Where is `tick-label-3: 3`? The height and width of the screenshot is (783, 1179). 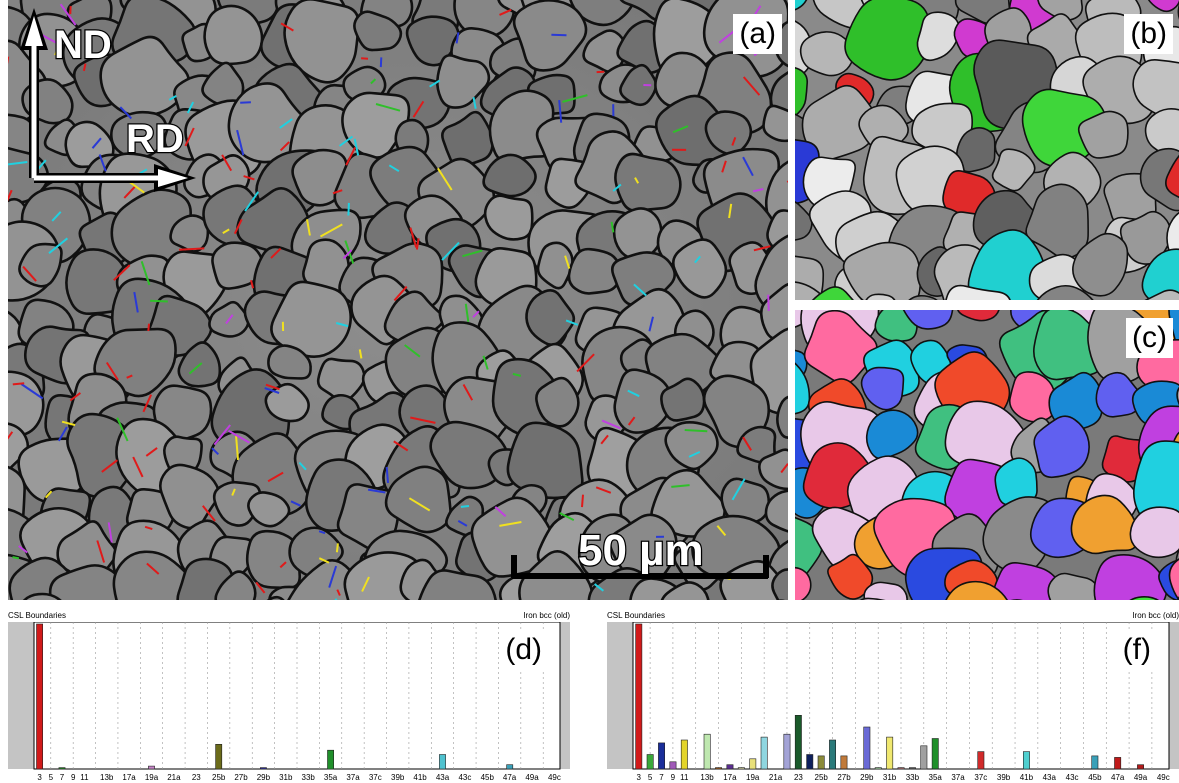 tick-label-3: 3 is located at coordinates (638, 777).